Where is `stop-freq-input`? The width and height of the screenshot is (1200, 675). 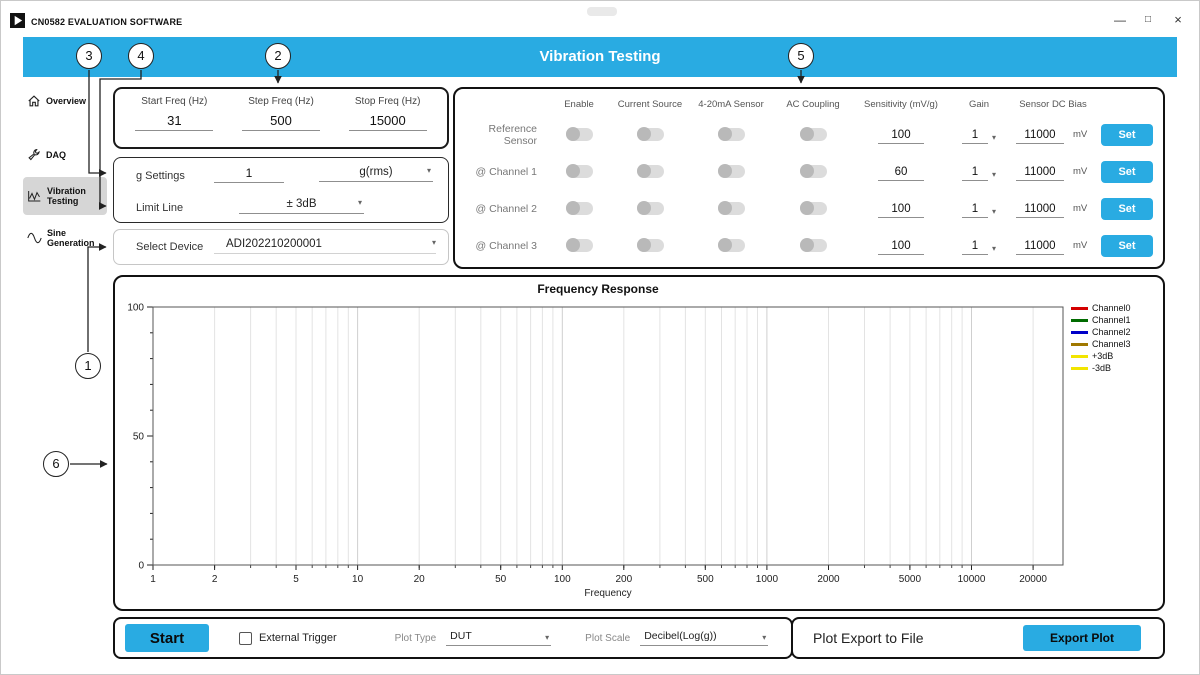
stop-freq-input is located at coordinates (387, 122).